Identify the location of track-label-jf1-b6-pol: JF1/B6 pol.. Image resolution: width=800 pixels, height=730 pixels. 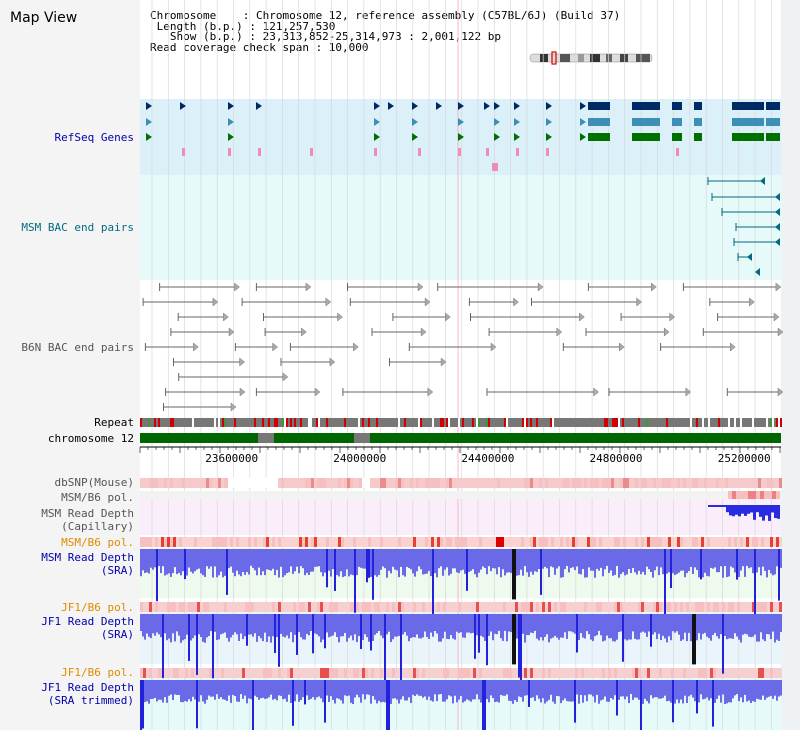
(97, 607).